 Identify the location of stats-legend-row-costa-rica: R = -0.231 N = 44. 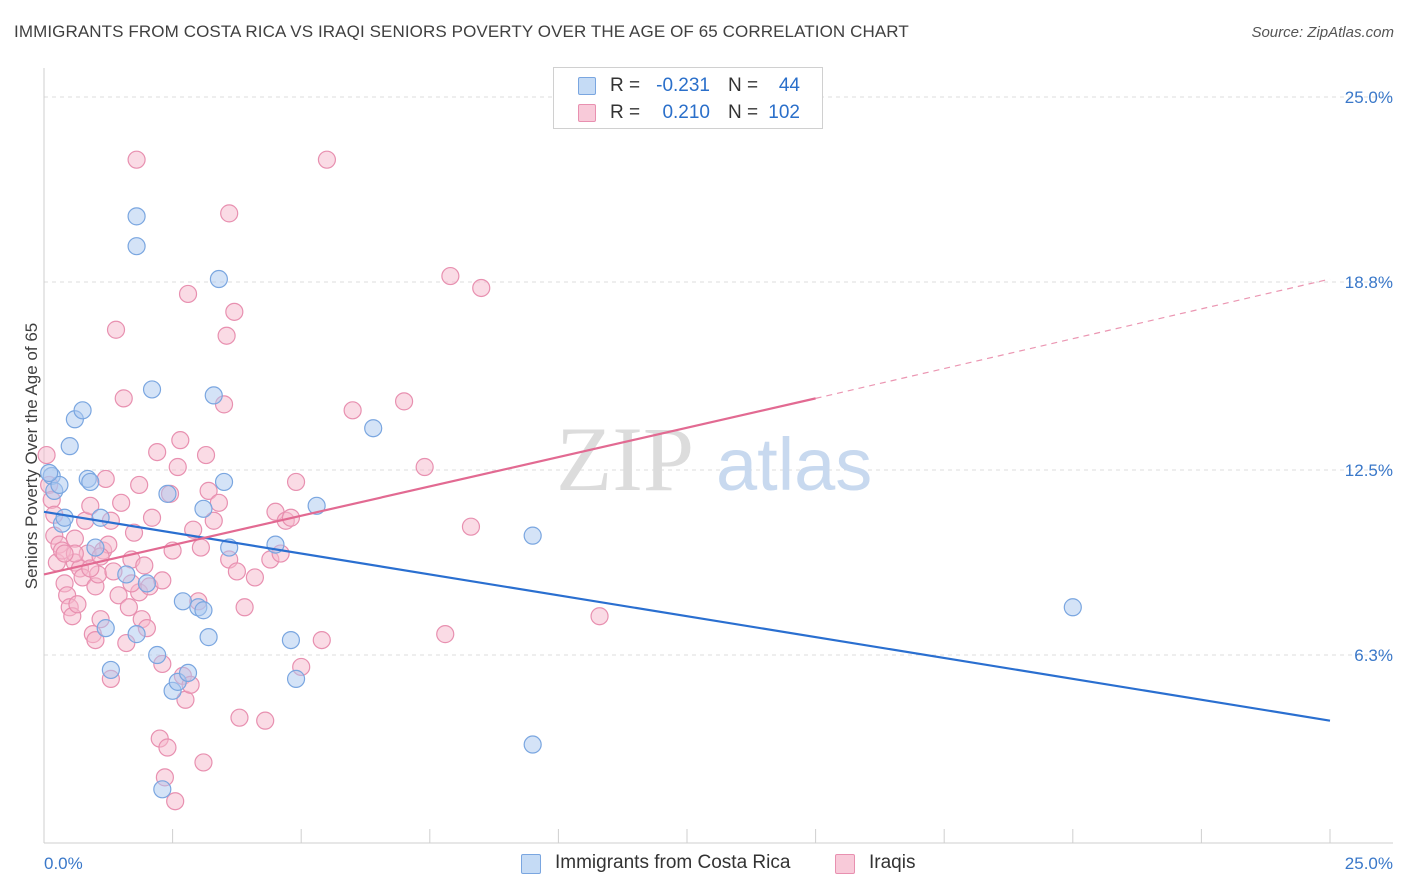
(688, 87).